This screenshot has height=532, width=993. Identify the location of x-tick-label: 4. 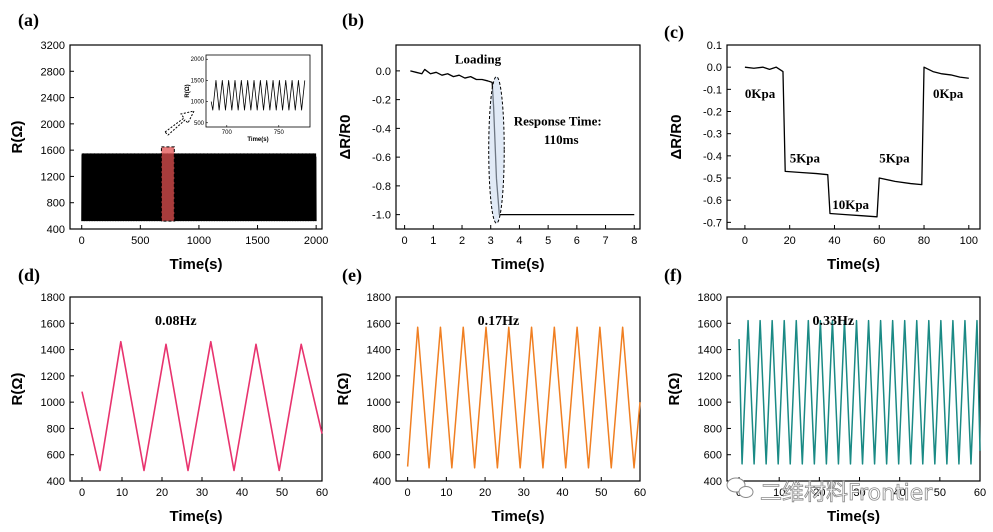
(519, 241).